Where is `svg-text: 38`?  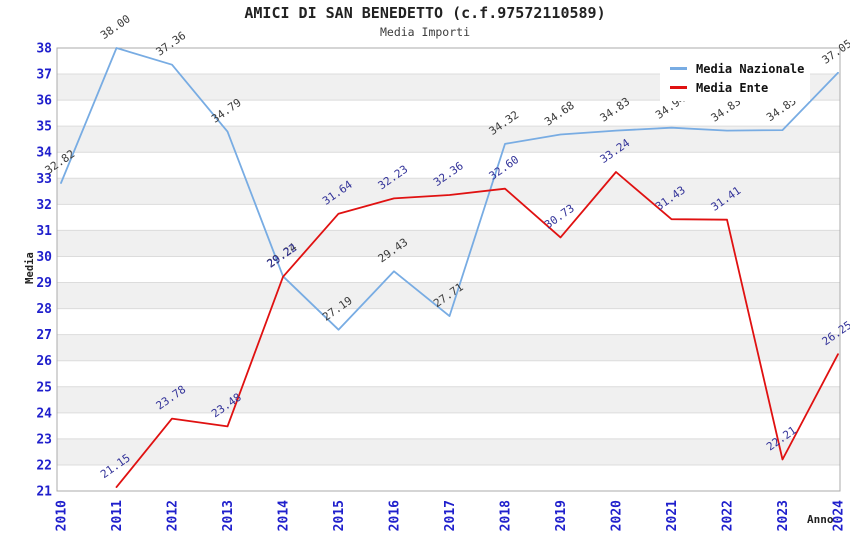 svg-text: 38 is located at coordinates (44, 49).